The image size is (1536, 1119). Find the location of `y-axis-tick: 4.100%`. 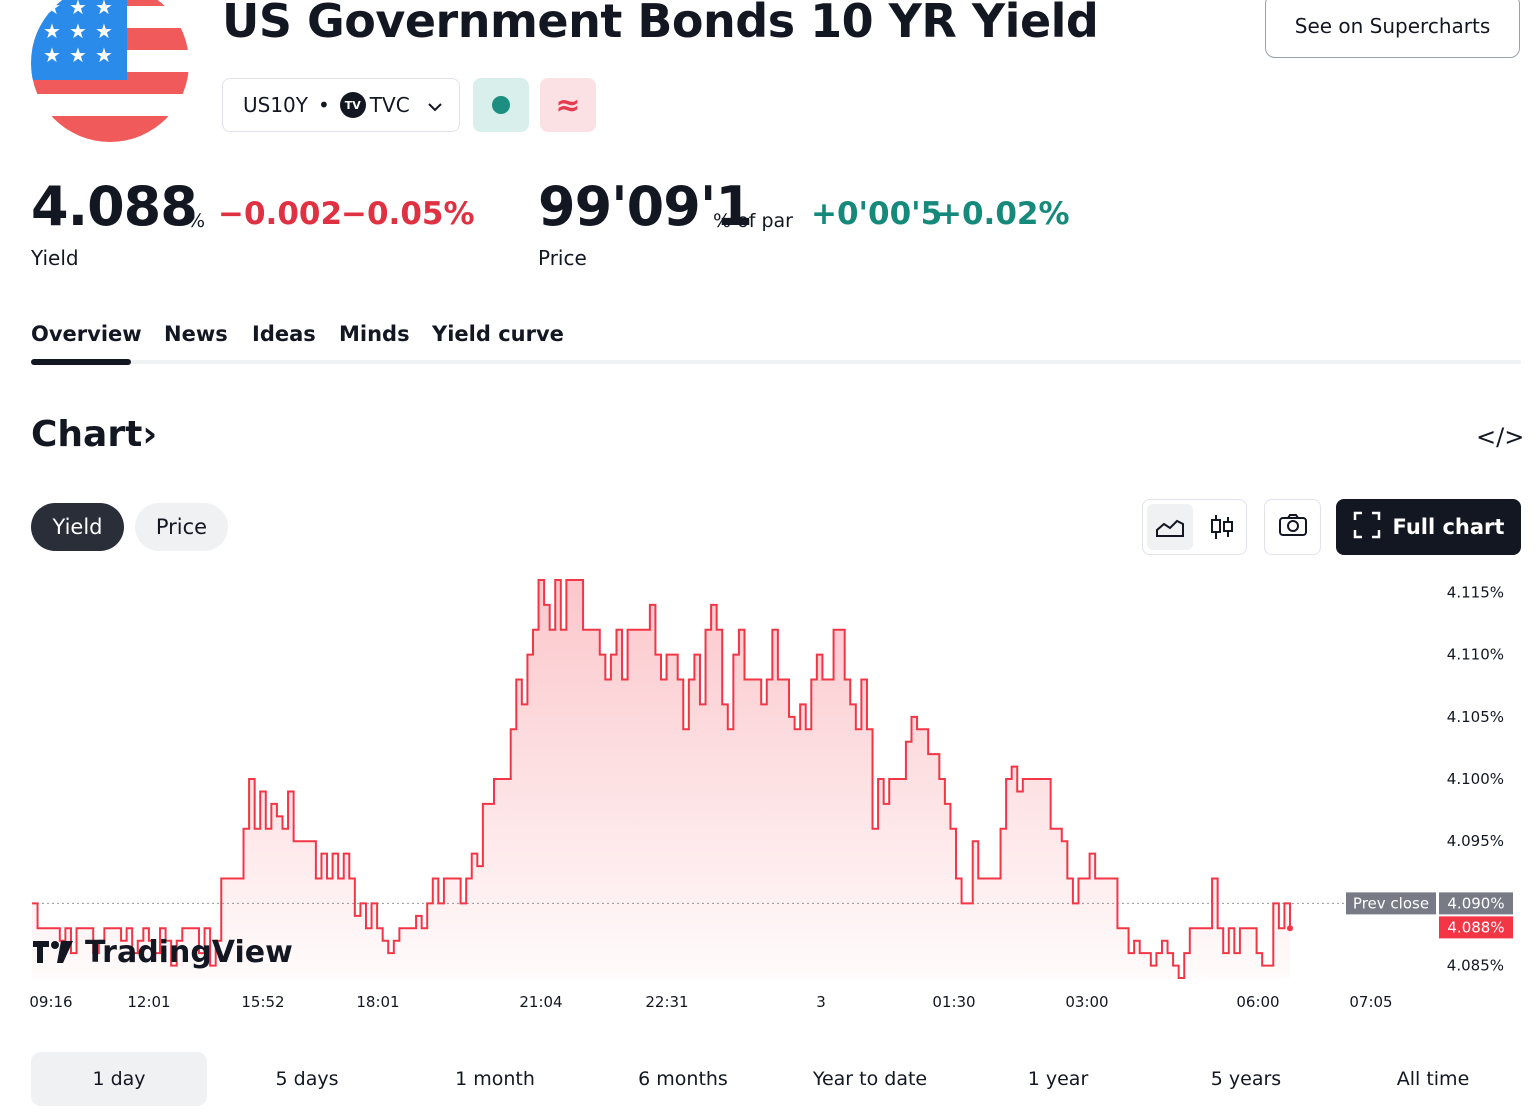

y-axis-tick: 4.100% is located at coordinates (1475, 779).